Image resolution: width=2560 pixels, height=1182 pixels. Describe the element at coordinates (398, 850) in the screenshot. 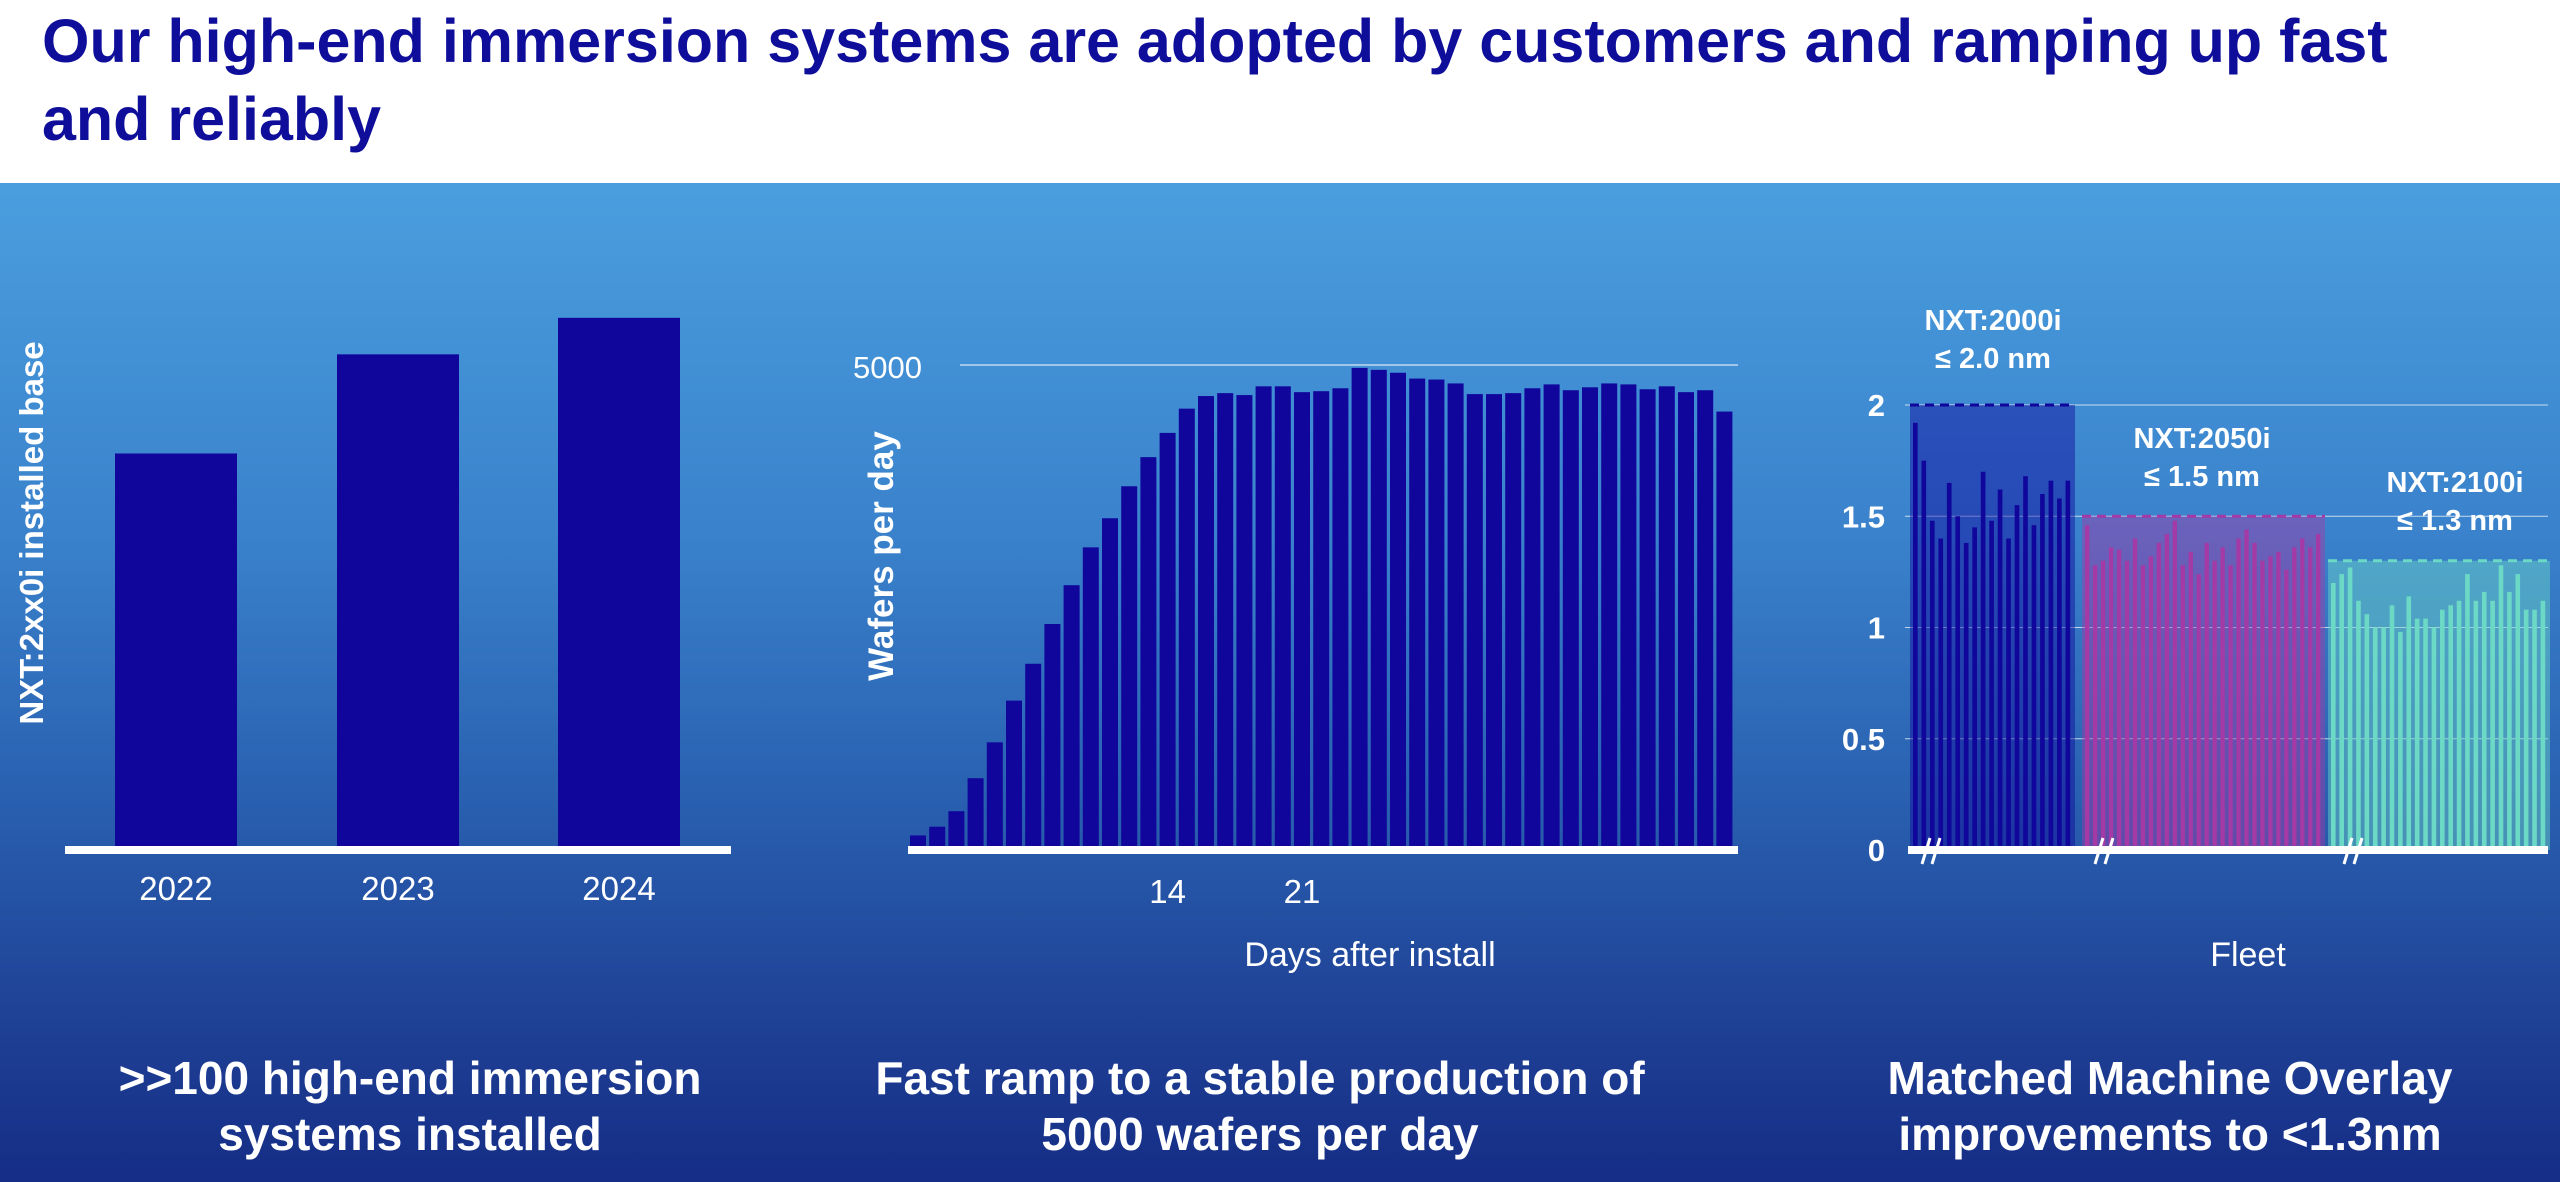

I see `installed-base-x-axis` at that location.